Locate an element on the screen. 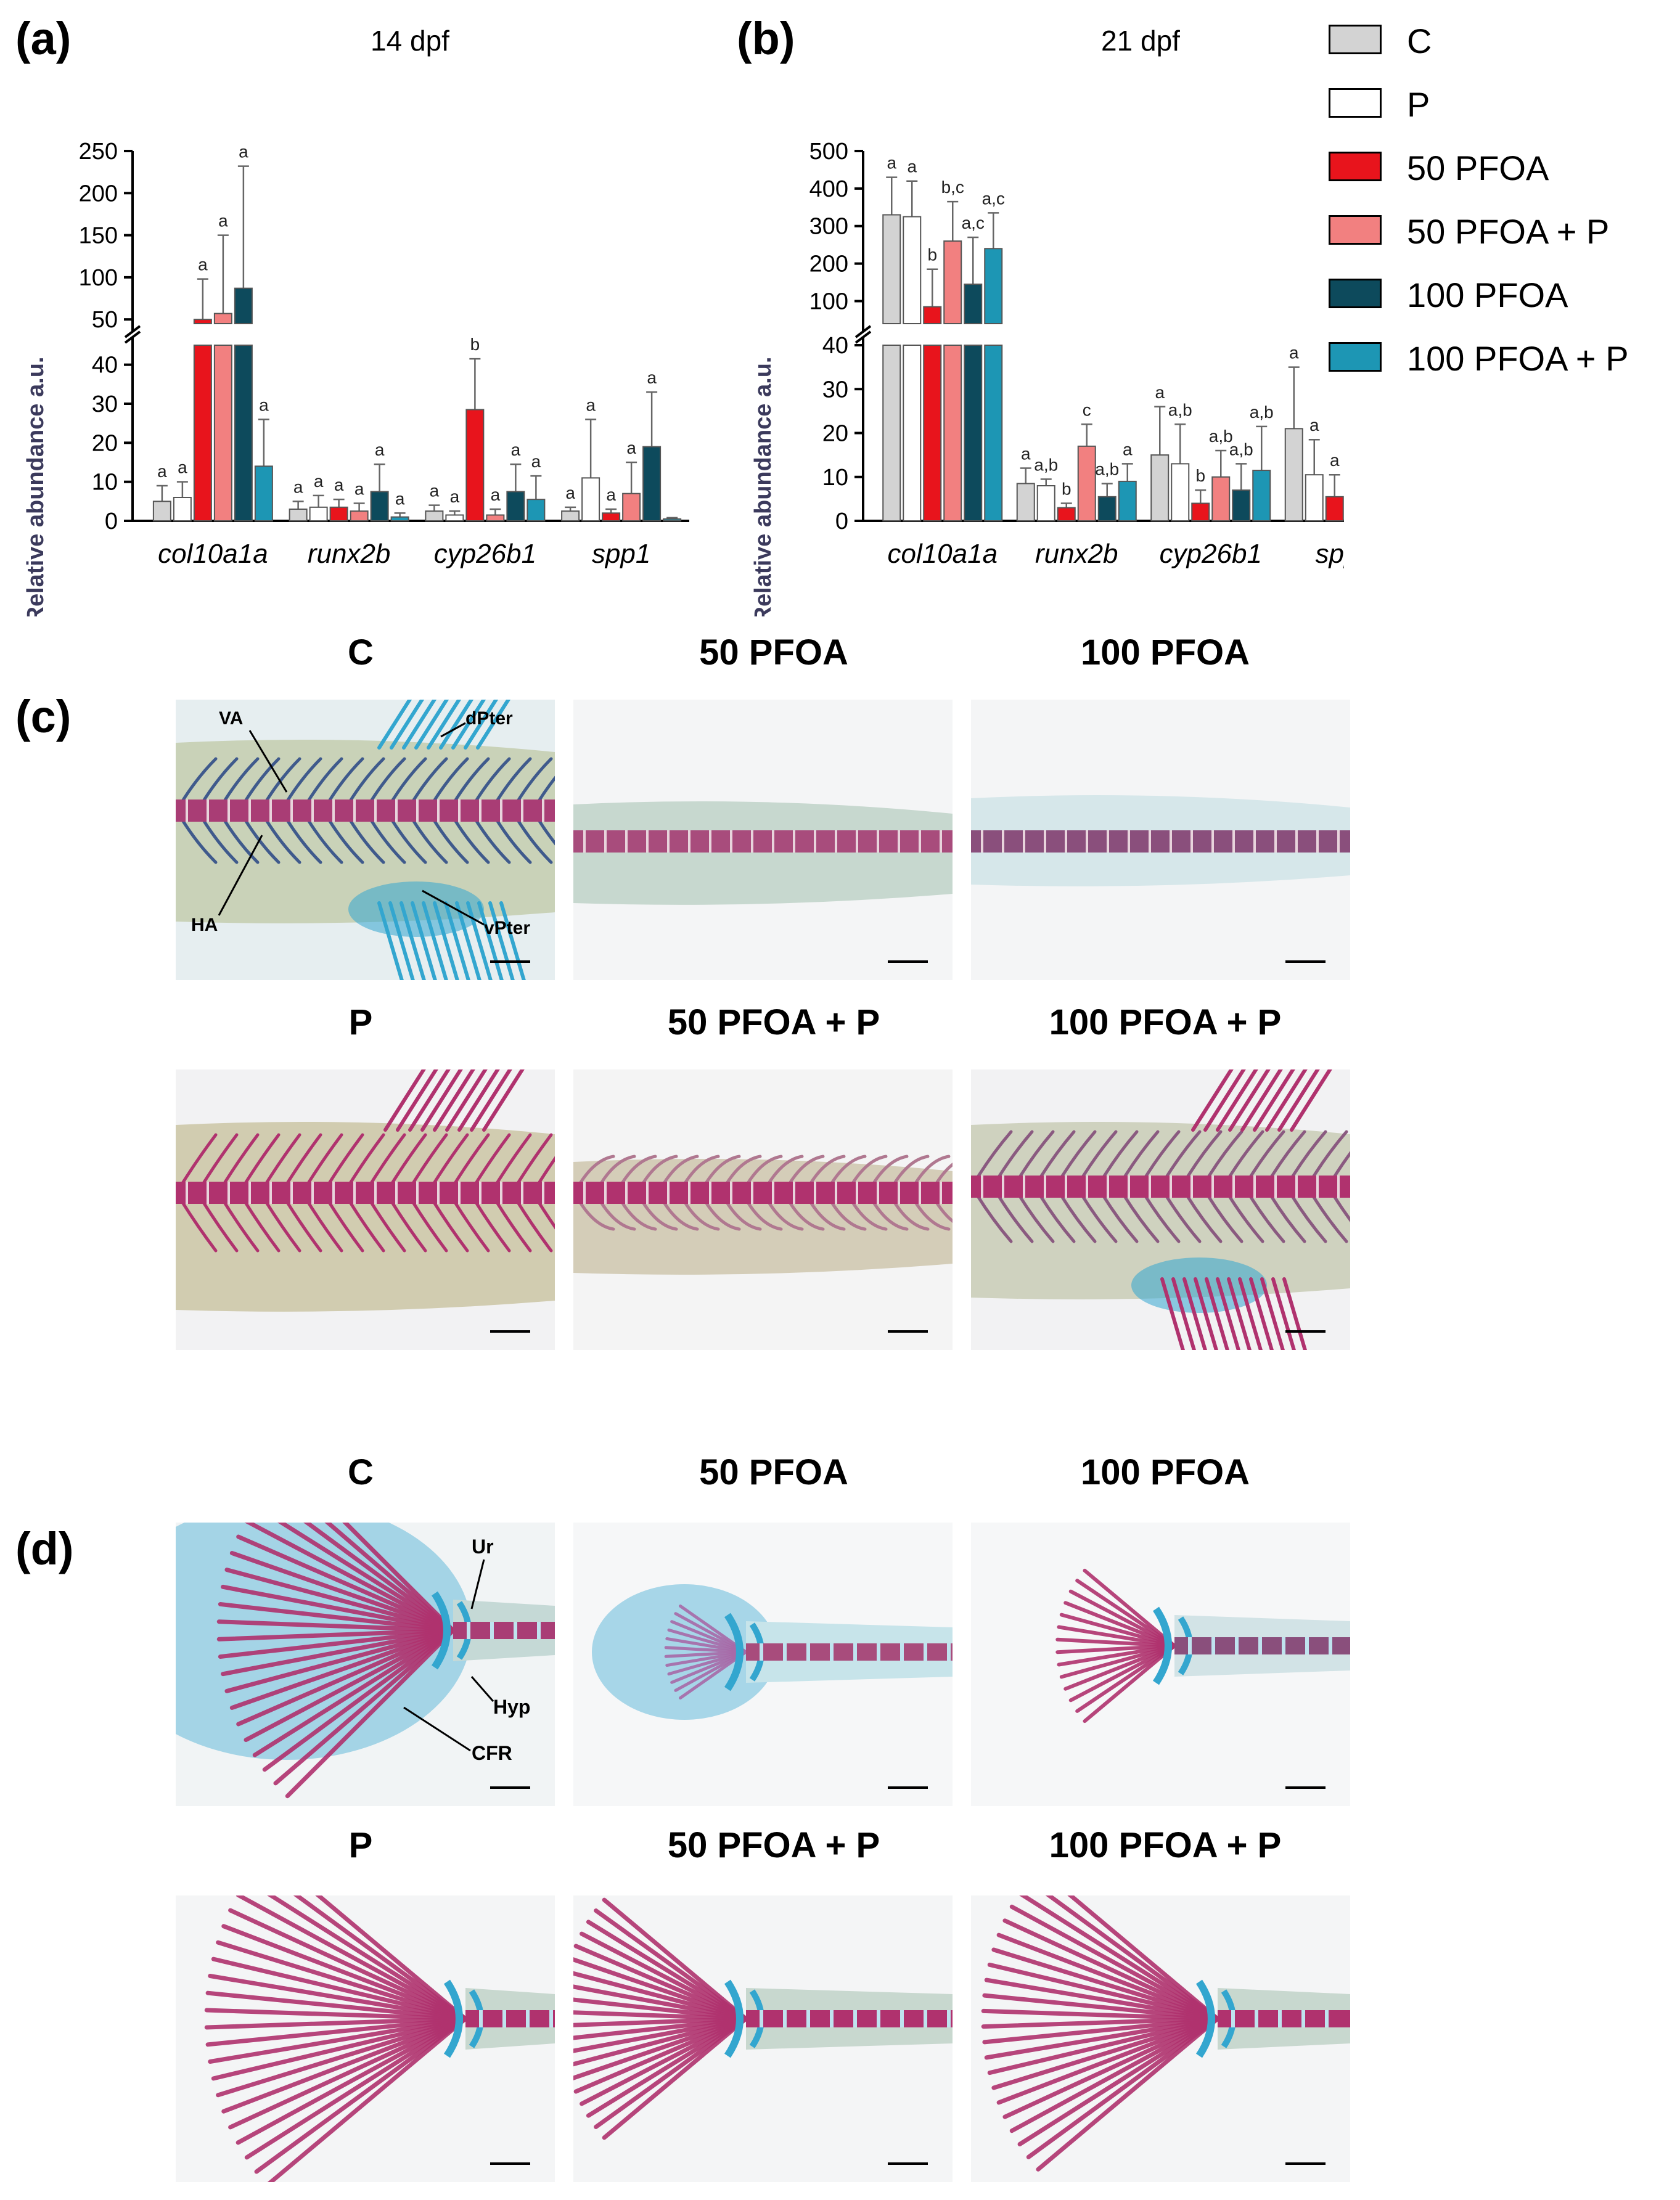 The image size is (1680, 2200). photo-trunk-control: VA dPter HA vPter is located at coordinates (366, 840).